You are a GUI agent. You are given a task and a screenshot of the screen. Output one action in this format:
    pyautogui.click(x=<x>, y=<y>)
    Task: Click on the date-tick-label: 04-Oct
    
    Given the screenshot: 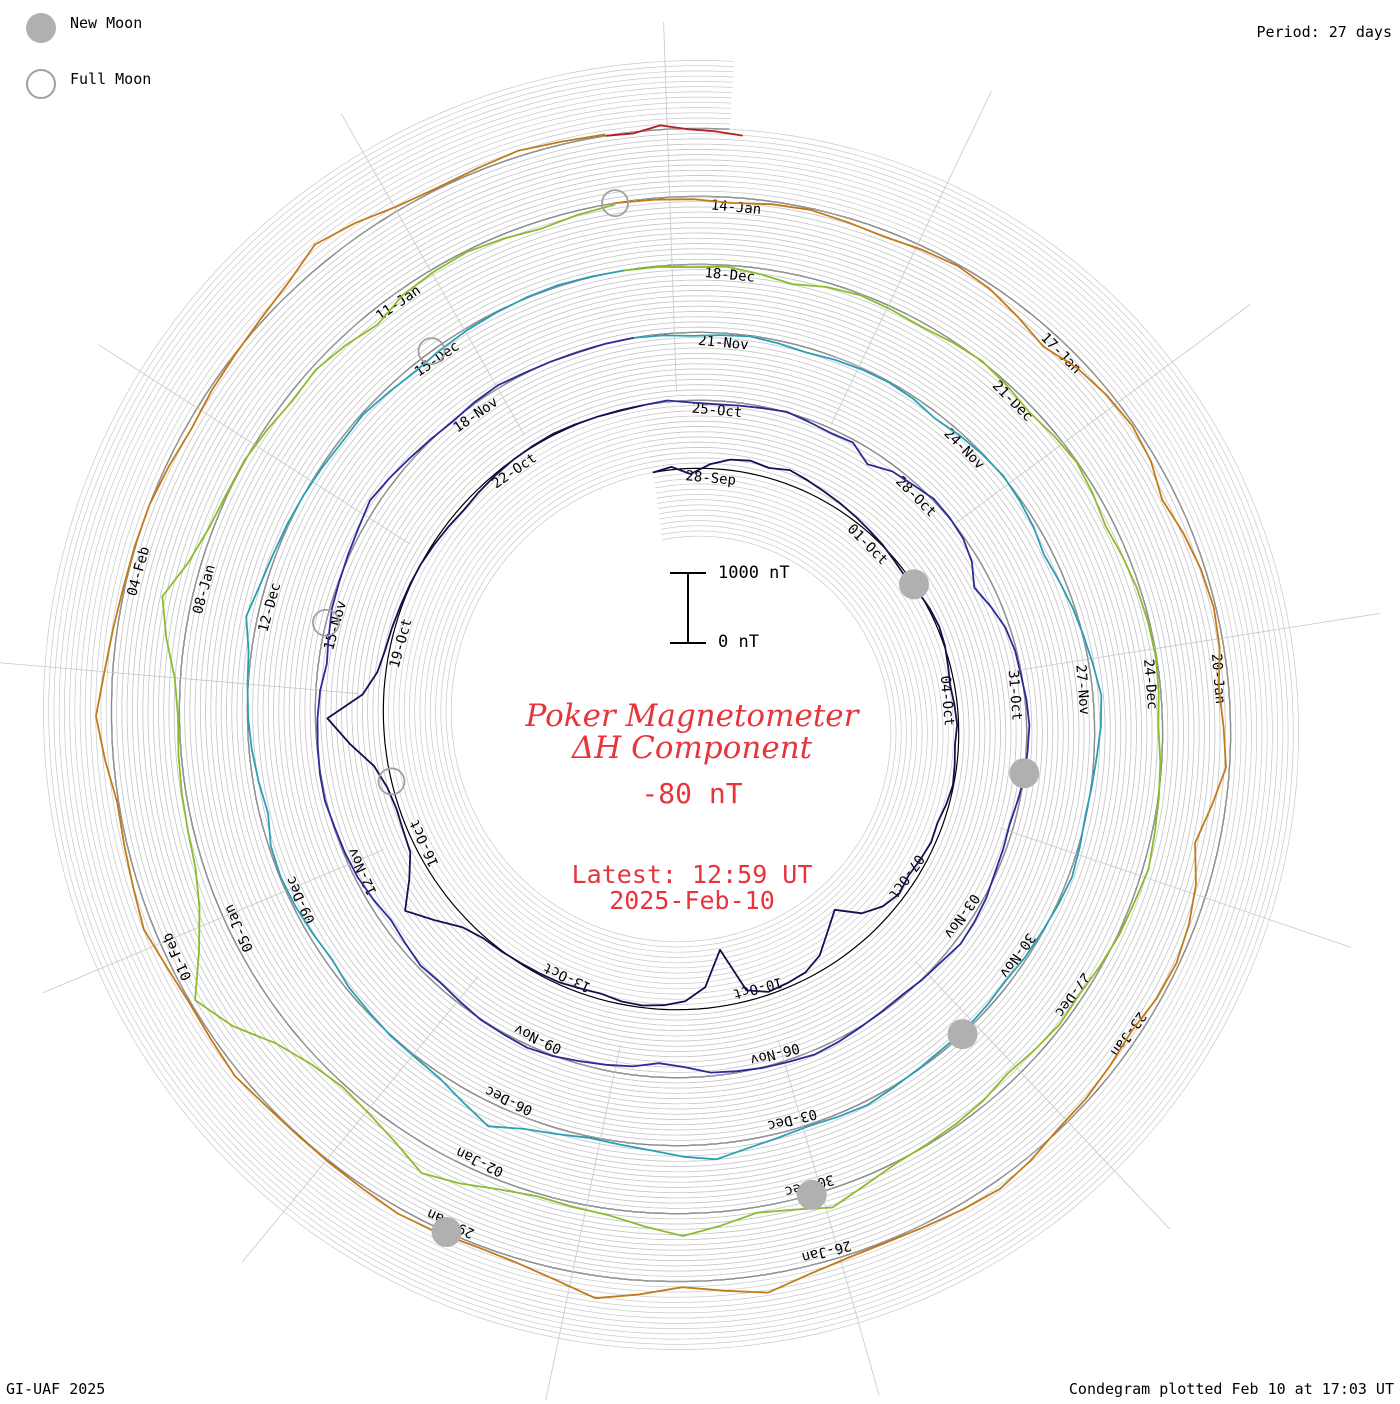 What is the action you would take?
    pyautogui.click(x=947, y=701)
    